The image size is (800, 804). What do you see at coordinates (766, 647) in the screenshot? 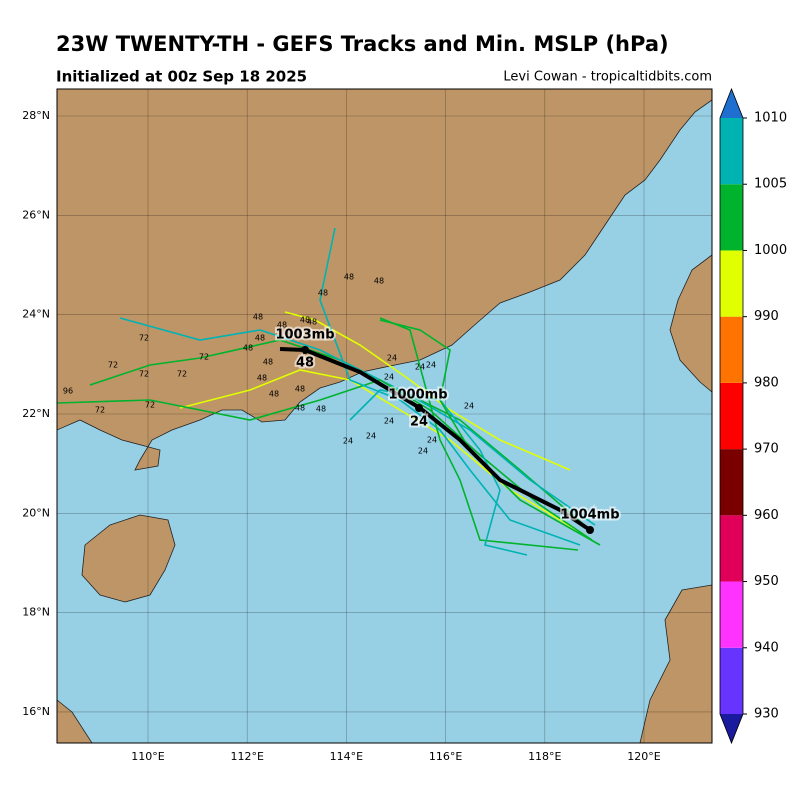
I see `colorbar-label: 940` at bounding box center [766, 647].